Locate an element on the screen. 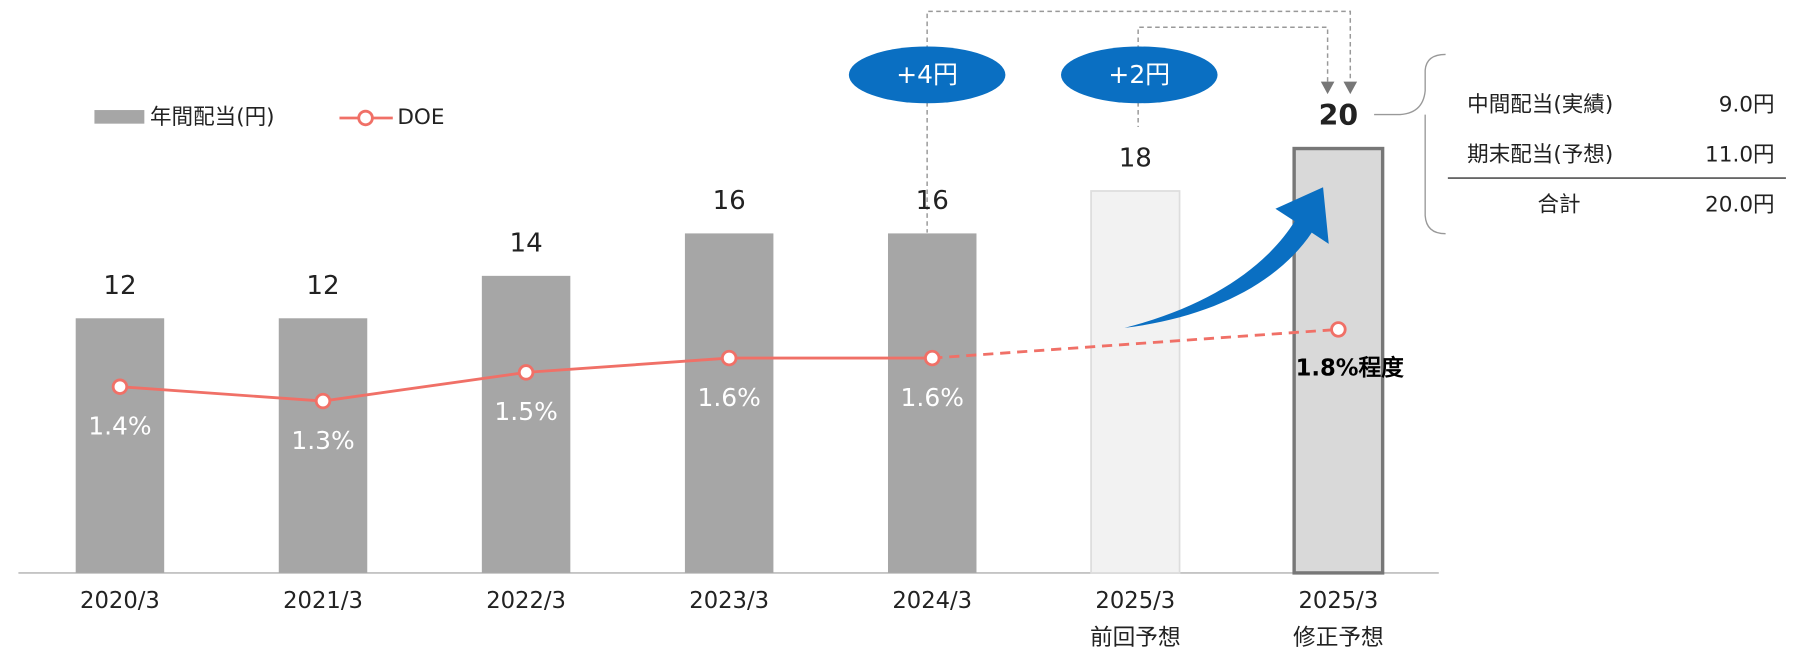  table-cell: 中間配当(実績) is located at coordinates (1540, 105).